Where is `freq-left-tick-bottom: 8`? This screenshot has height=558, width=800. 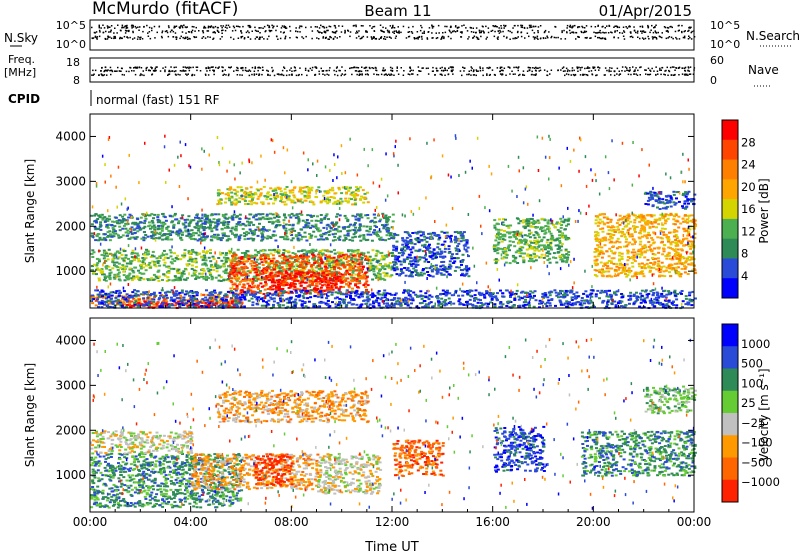
freq-left-tick-bottom: 8 is located at coordinates (76, 80).